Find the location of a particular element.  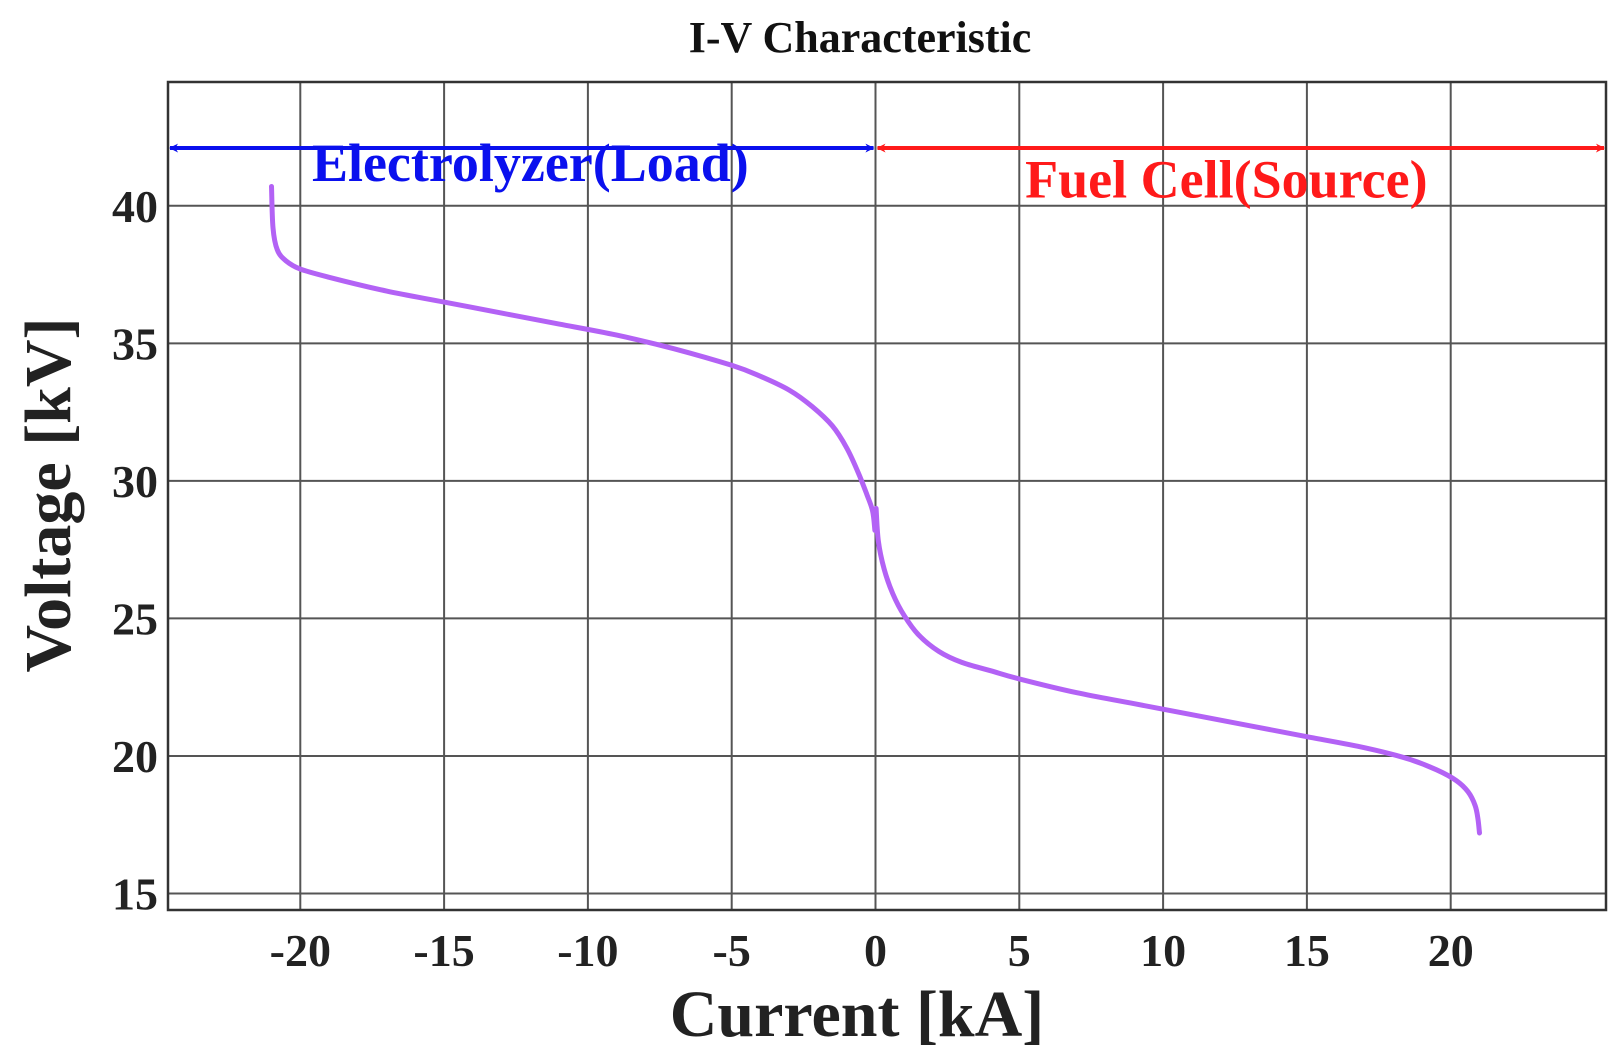

y-tick-label: 25 is located at coordinates (135, 618).